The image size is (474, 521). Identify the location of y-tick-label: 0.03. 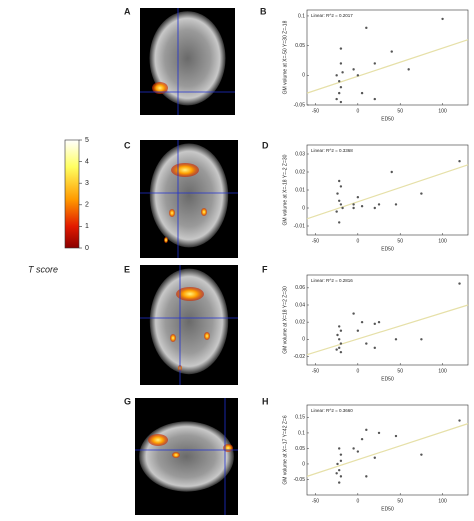
(300, 154).